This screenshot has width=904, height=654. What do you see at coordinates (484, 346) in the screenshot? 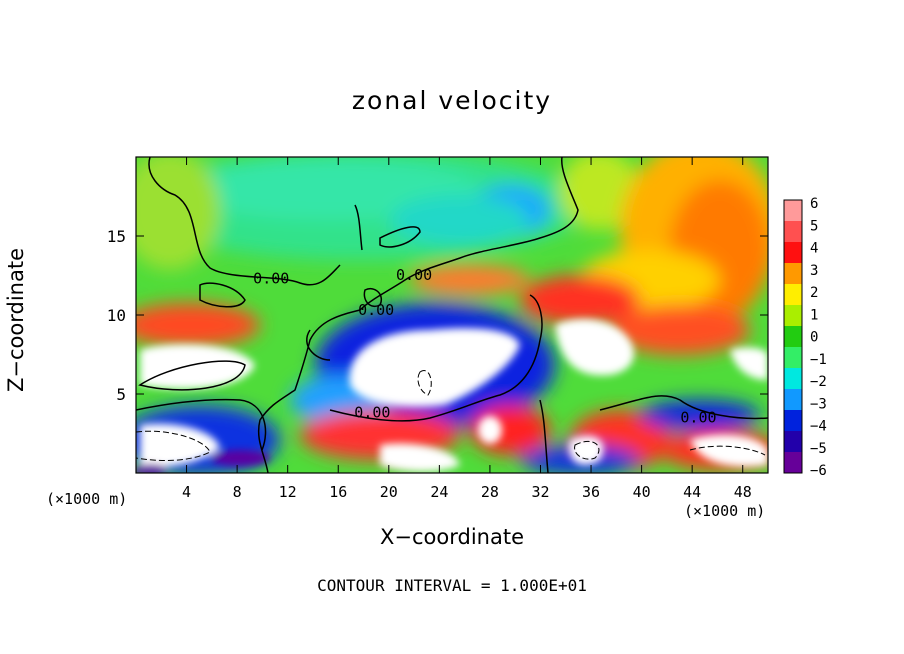
I see `contour-labels: 0.00 0.000.000.00 0.00` at bounding box center [484, 346].